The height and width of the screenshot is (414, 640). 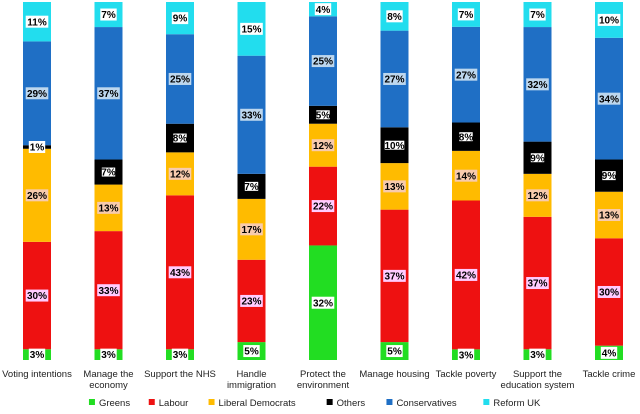 I want to click on x-tick-label: Tackle poverty, so click(x=466, y=374).